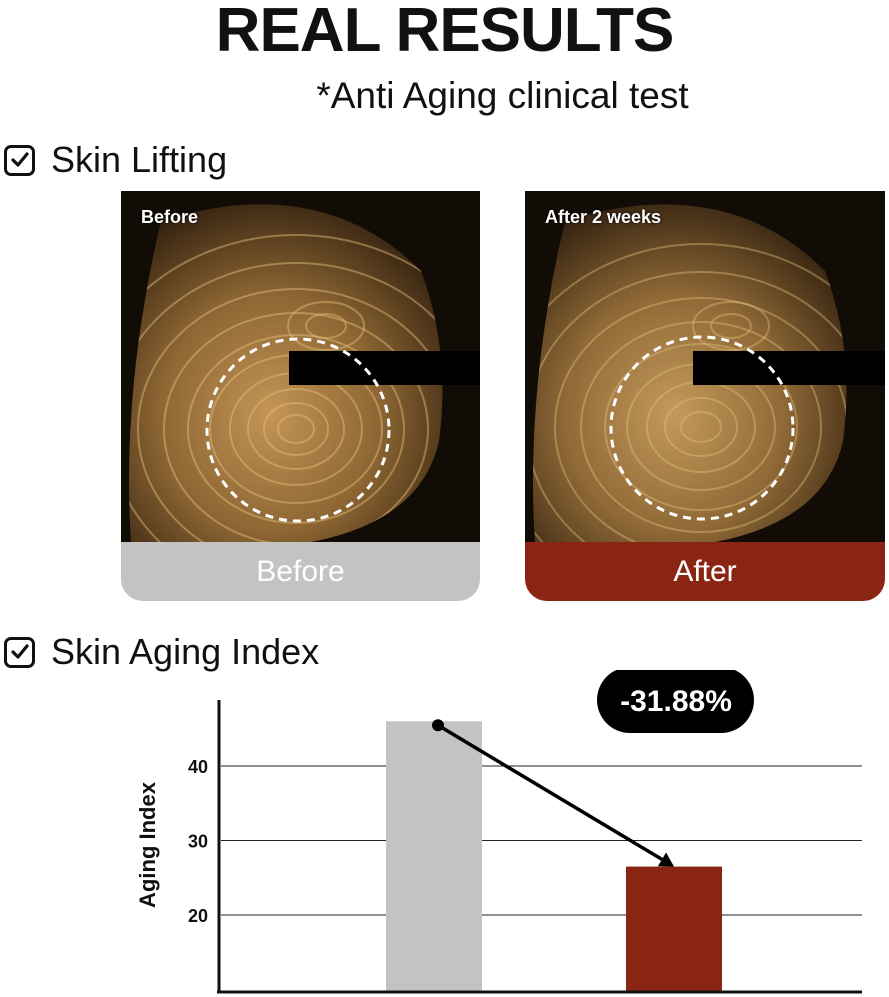 The width and height of the screenshot is (889, 997). Describe the element at coordinates (198, 767) in the screenshot. I see `y-tick-label: 40` at that location.